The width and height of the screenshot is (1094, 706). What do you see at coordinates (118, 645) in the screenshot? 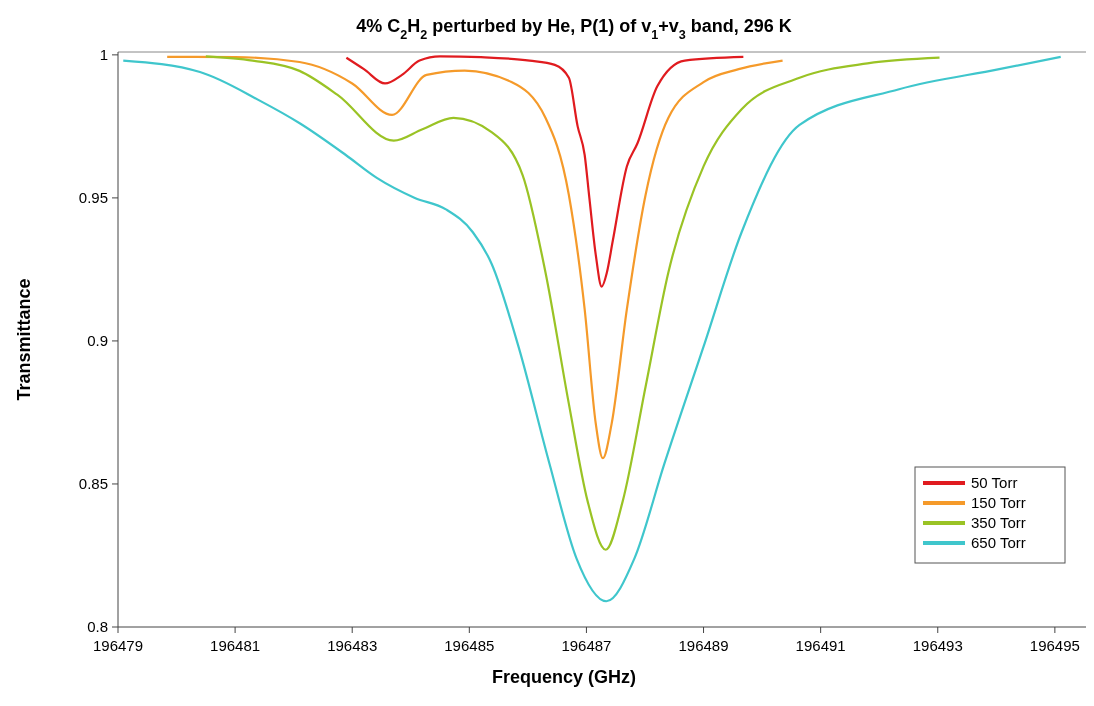
I see `x-tick-label: 196479` at bounding box center [118, 645].